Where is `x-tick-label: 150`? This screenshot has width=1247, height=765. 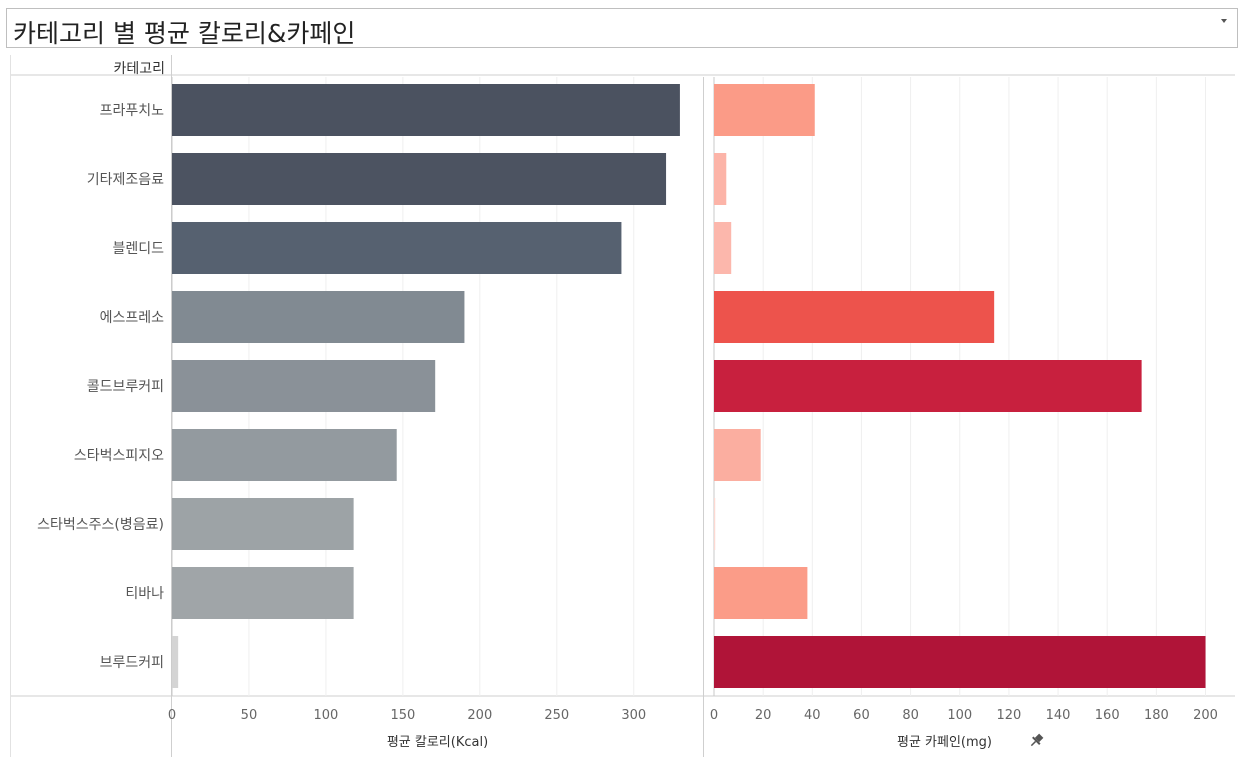
x-tick-label: 150 is located at coordinates (402, 715).